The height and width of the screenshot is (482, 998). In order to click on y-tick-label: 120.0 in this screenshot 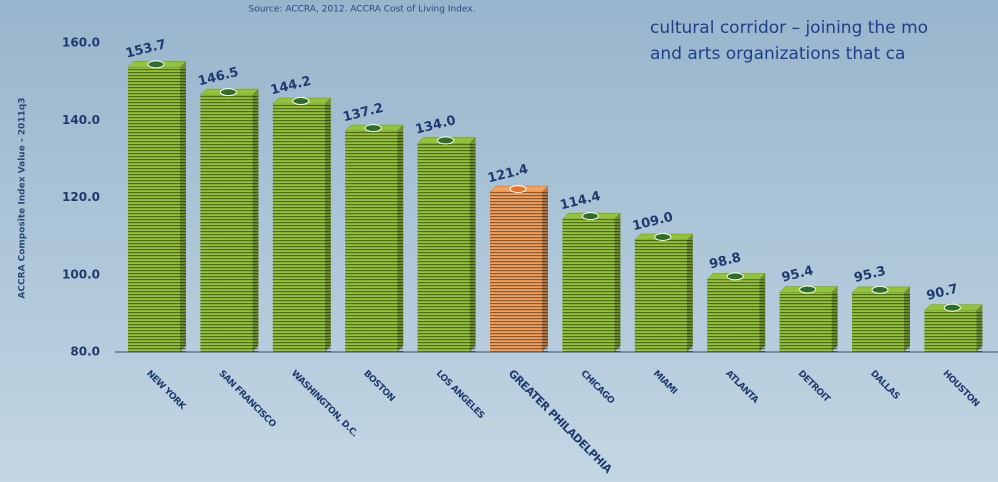, I will do `click(81, 197)`.